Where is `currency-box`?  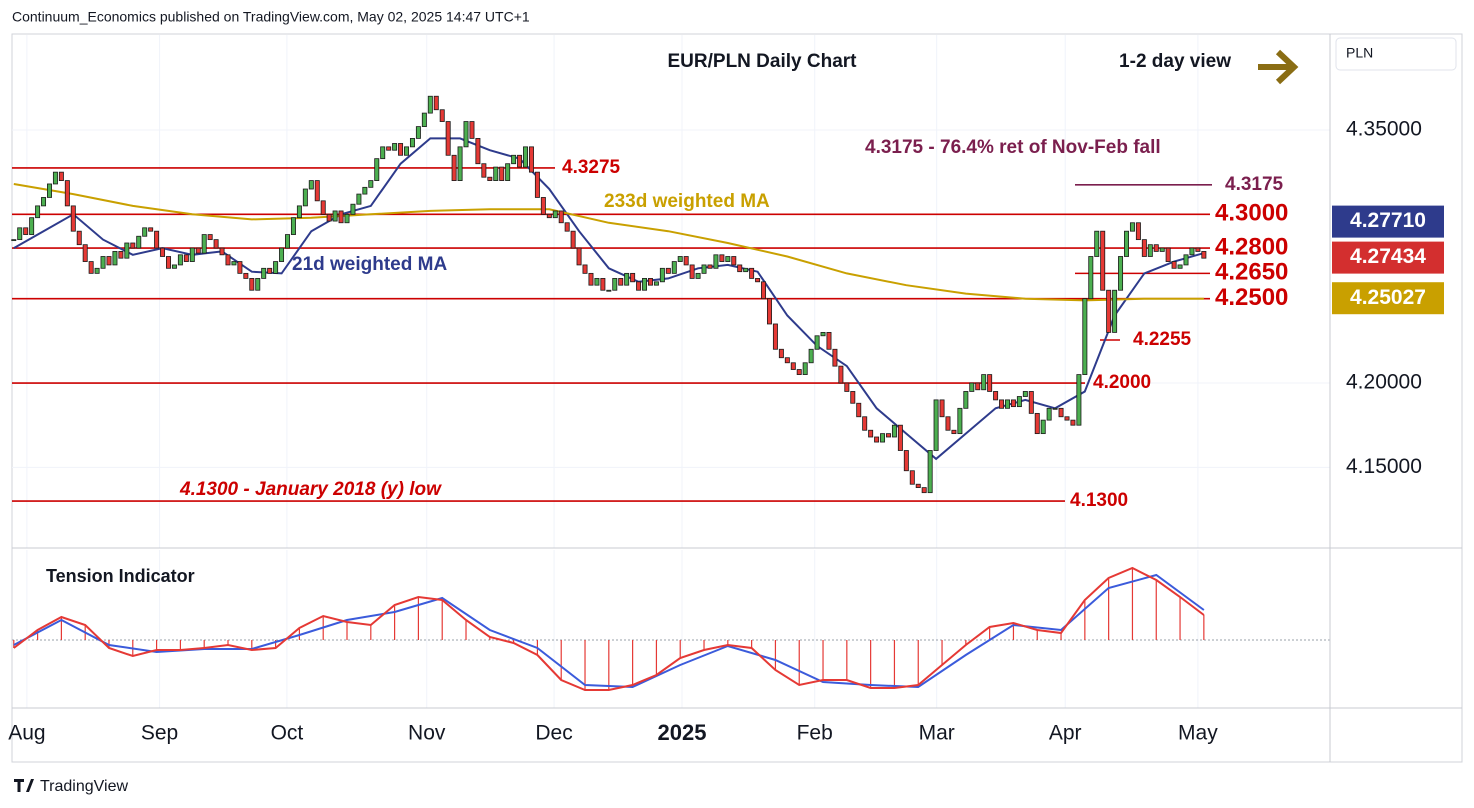 currency-box is located at coordinates (1396, 54).